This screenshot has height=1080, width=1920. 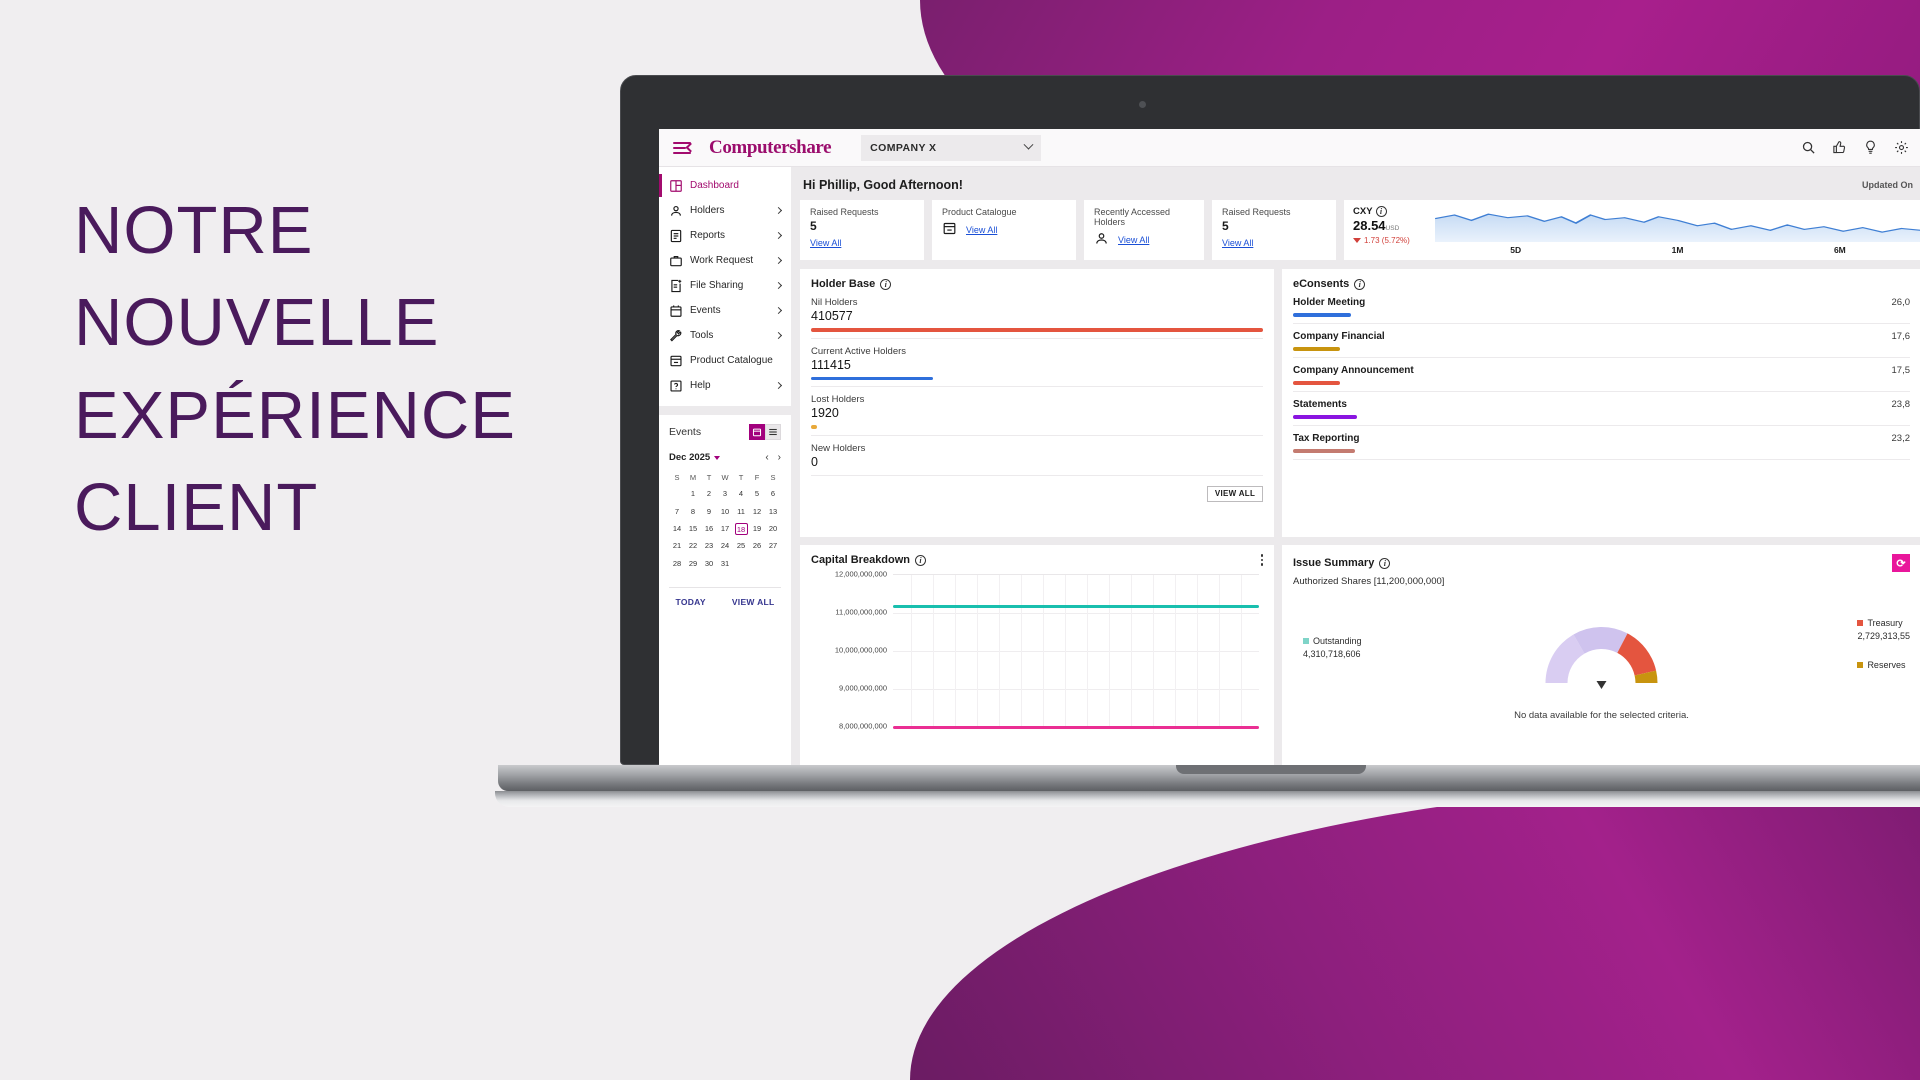 I want to click on holder-base-value: 1920, so click(x=825, y=413).